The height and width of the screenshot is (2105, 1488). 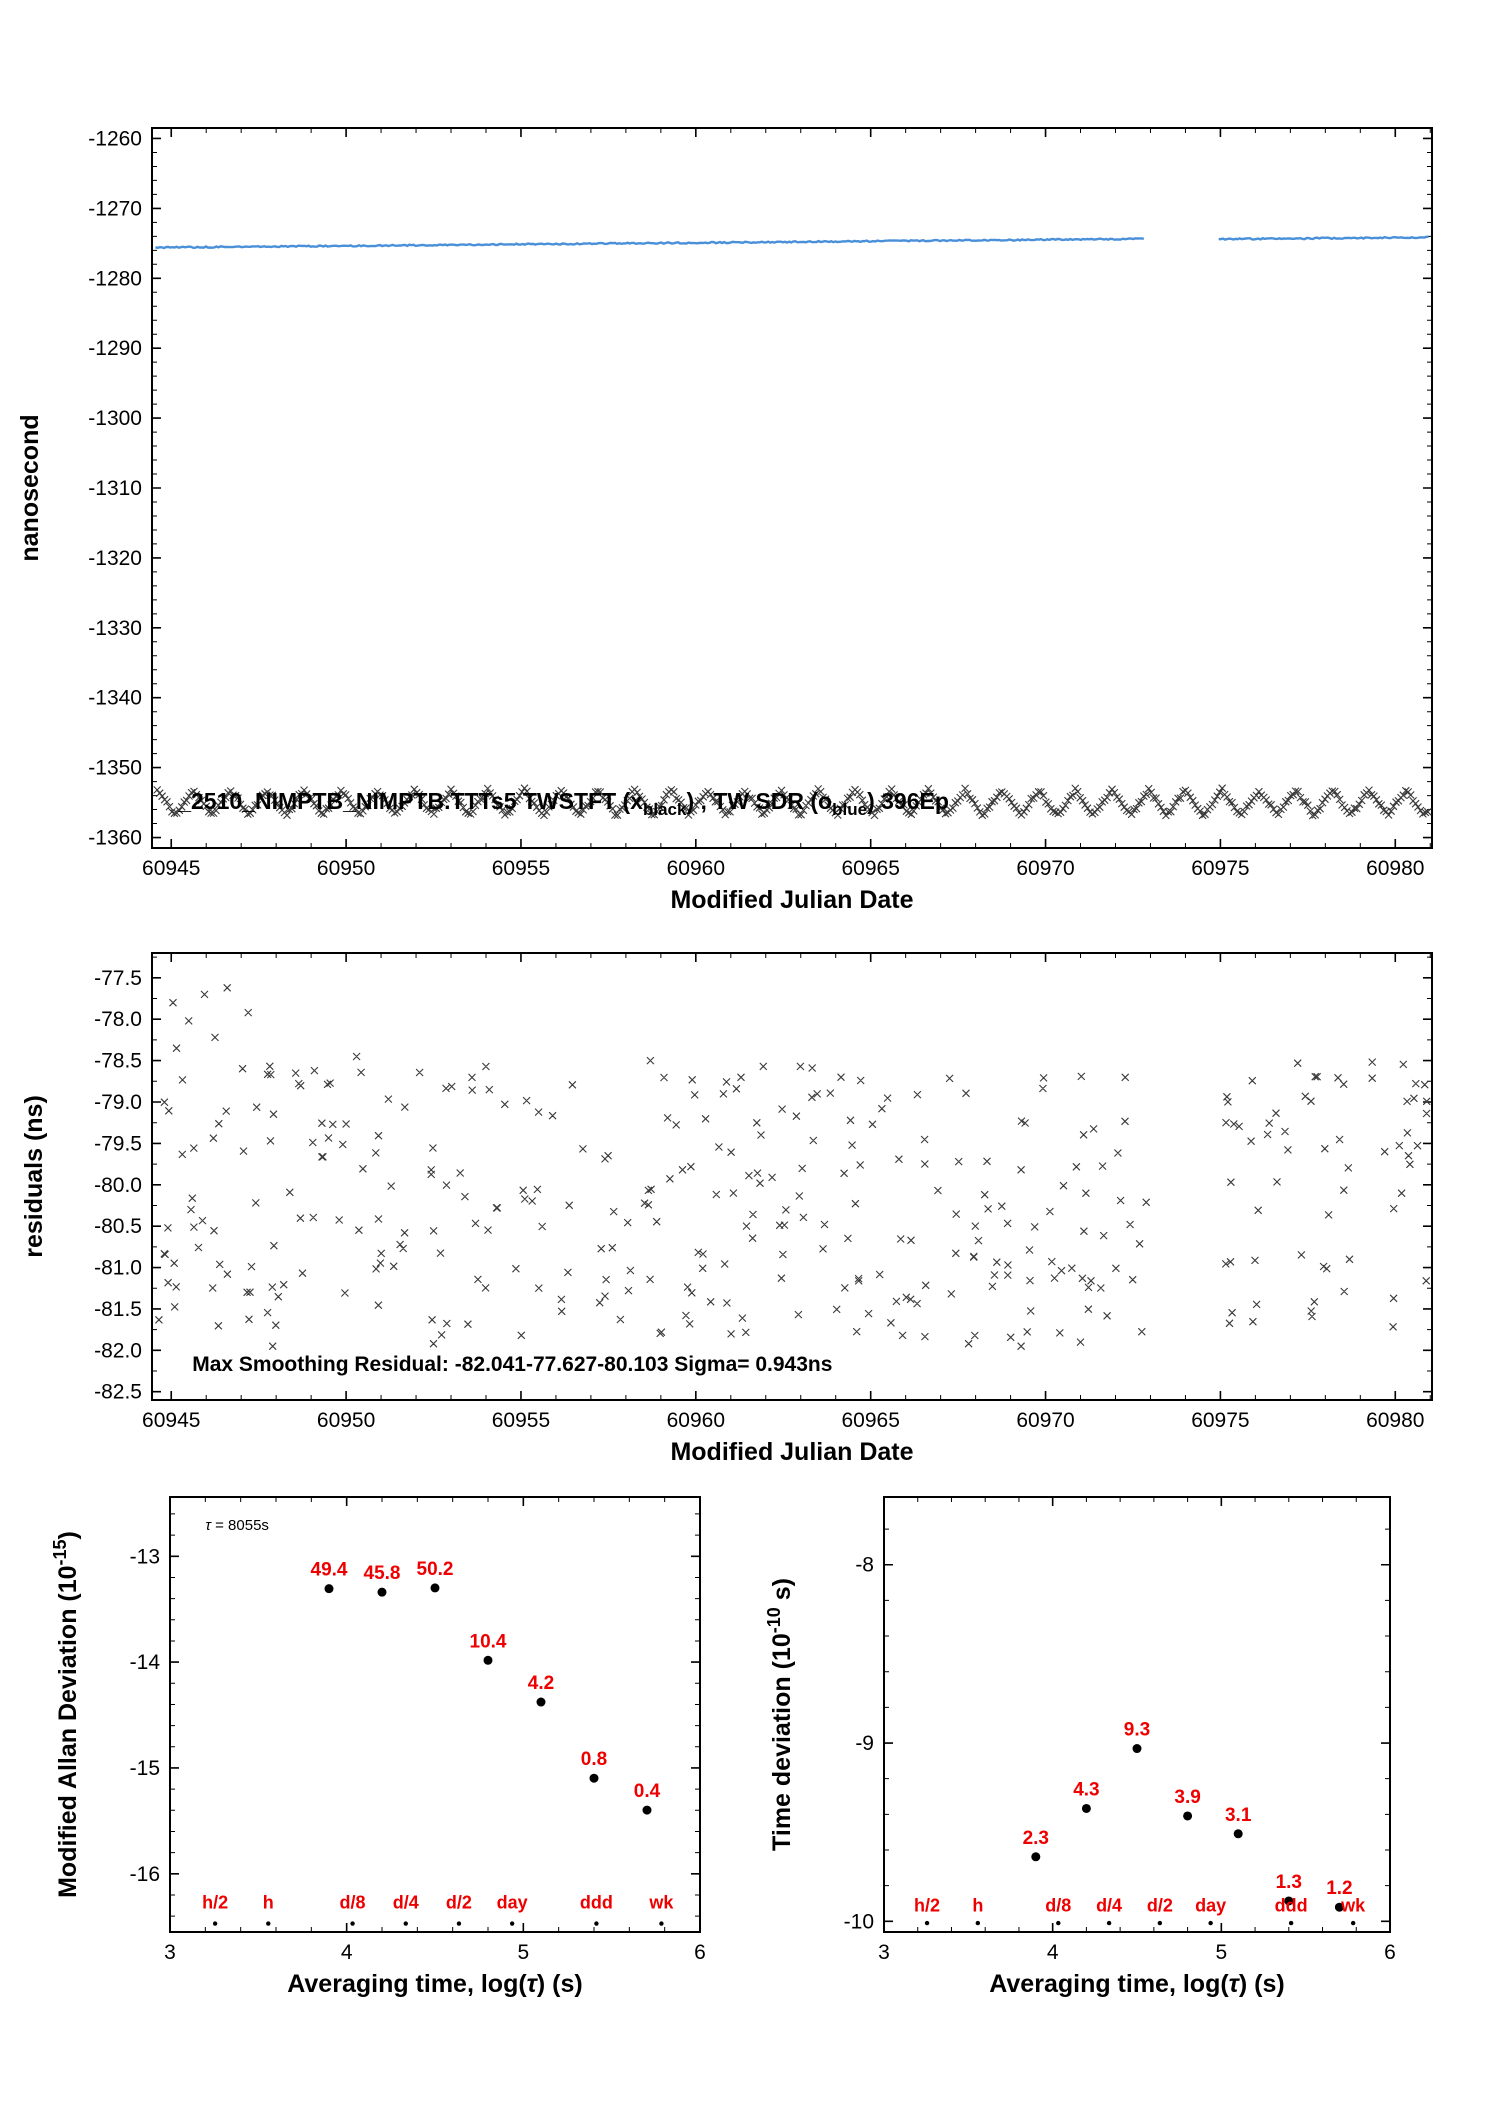 What do you see at coordinates (488, 1641) in the screenshot?
I see `data-point-label: 10.4` at bounding box center [488, 1641].